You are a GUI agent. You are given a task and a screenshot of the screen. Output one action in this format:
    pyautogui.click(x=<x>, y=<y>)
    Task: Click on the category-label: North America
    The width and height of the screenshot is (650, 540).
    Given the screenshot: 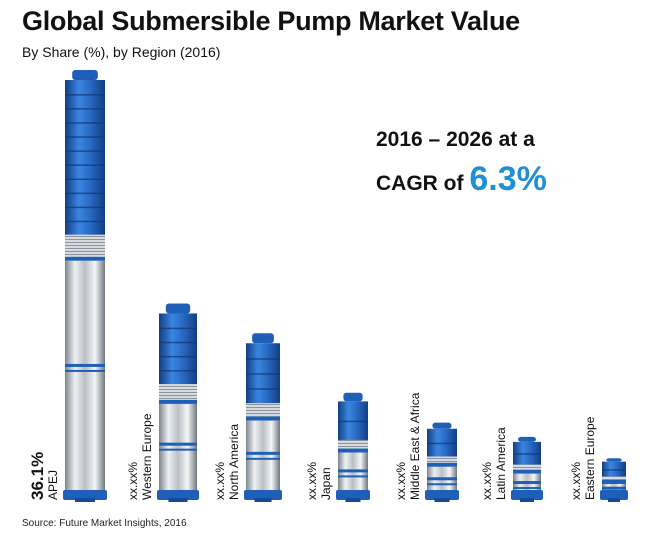 What is the action you would take?
    pyautogui.click(x=234, y=462)
    